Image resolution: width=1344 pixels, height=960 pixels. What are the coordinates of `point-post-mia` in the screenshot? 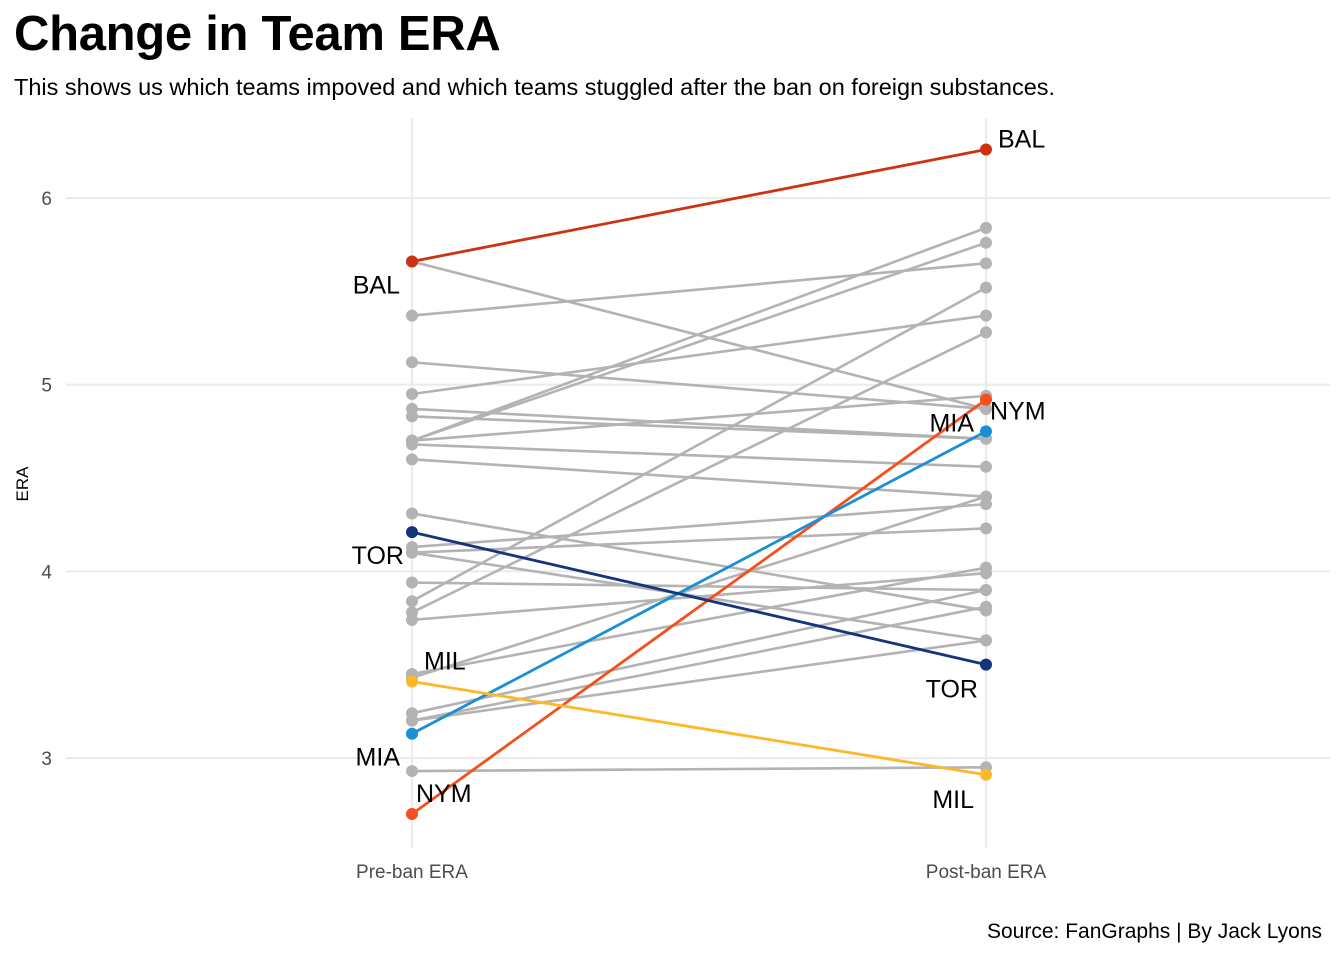 It's located at (986, 431).